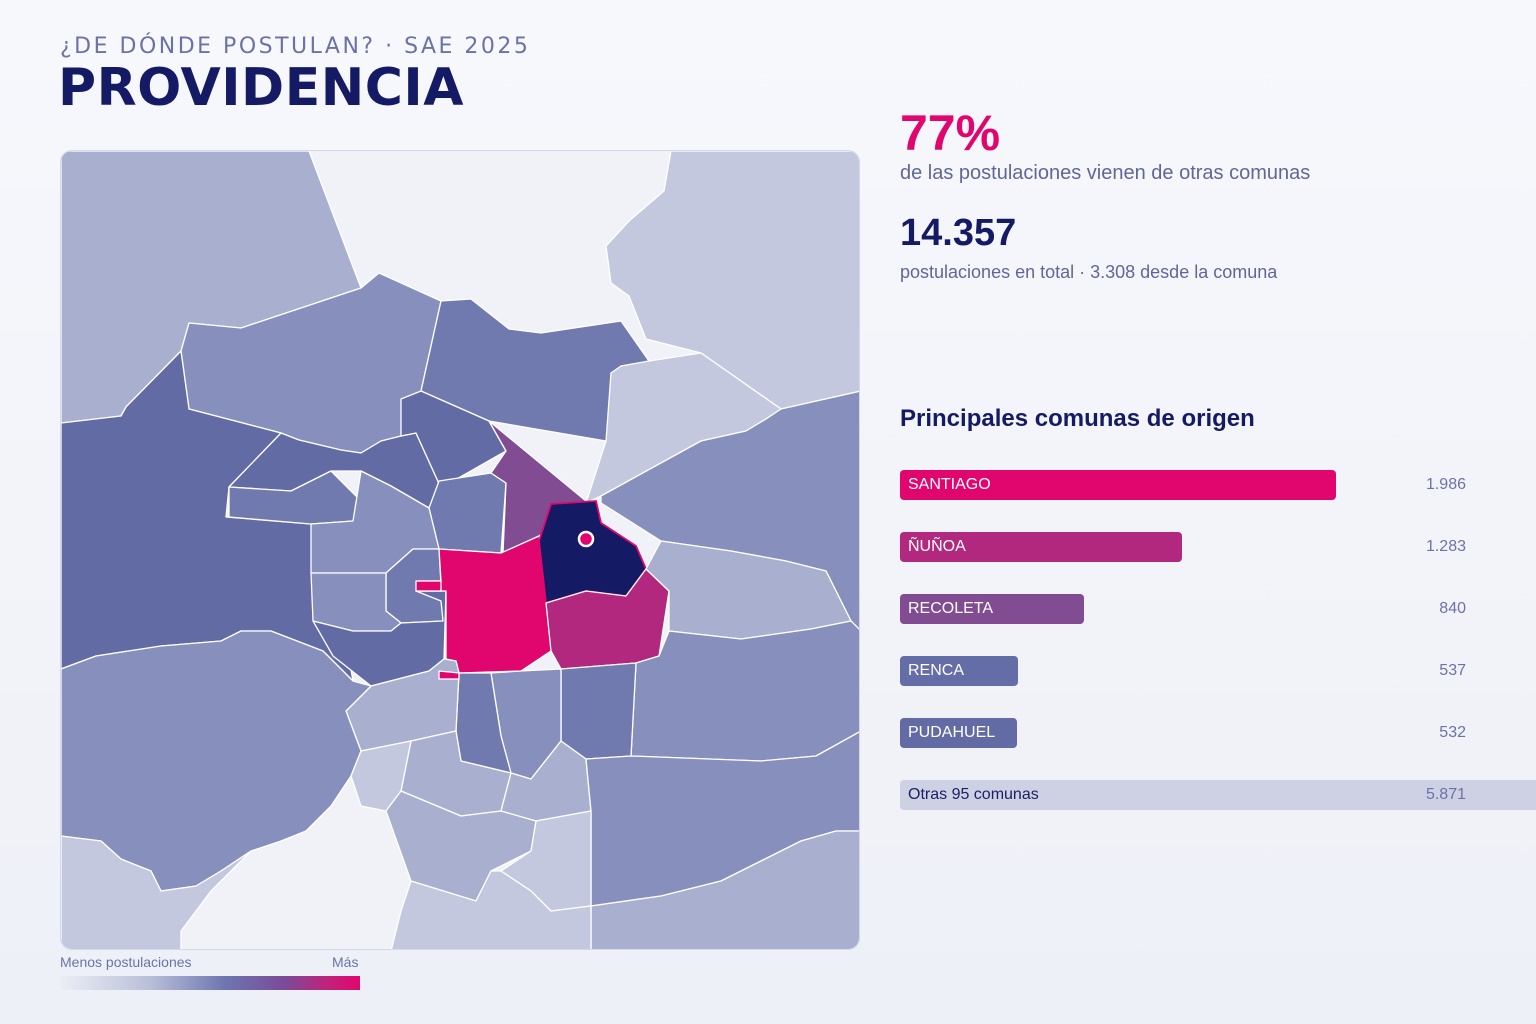 Image resolution: width=1536 pixels, height=1024 pixels. What do you see at coordinates (156, 892) in the screenshot?
I see `region-south-west` at bounding box center [156, 892].